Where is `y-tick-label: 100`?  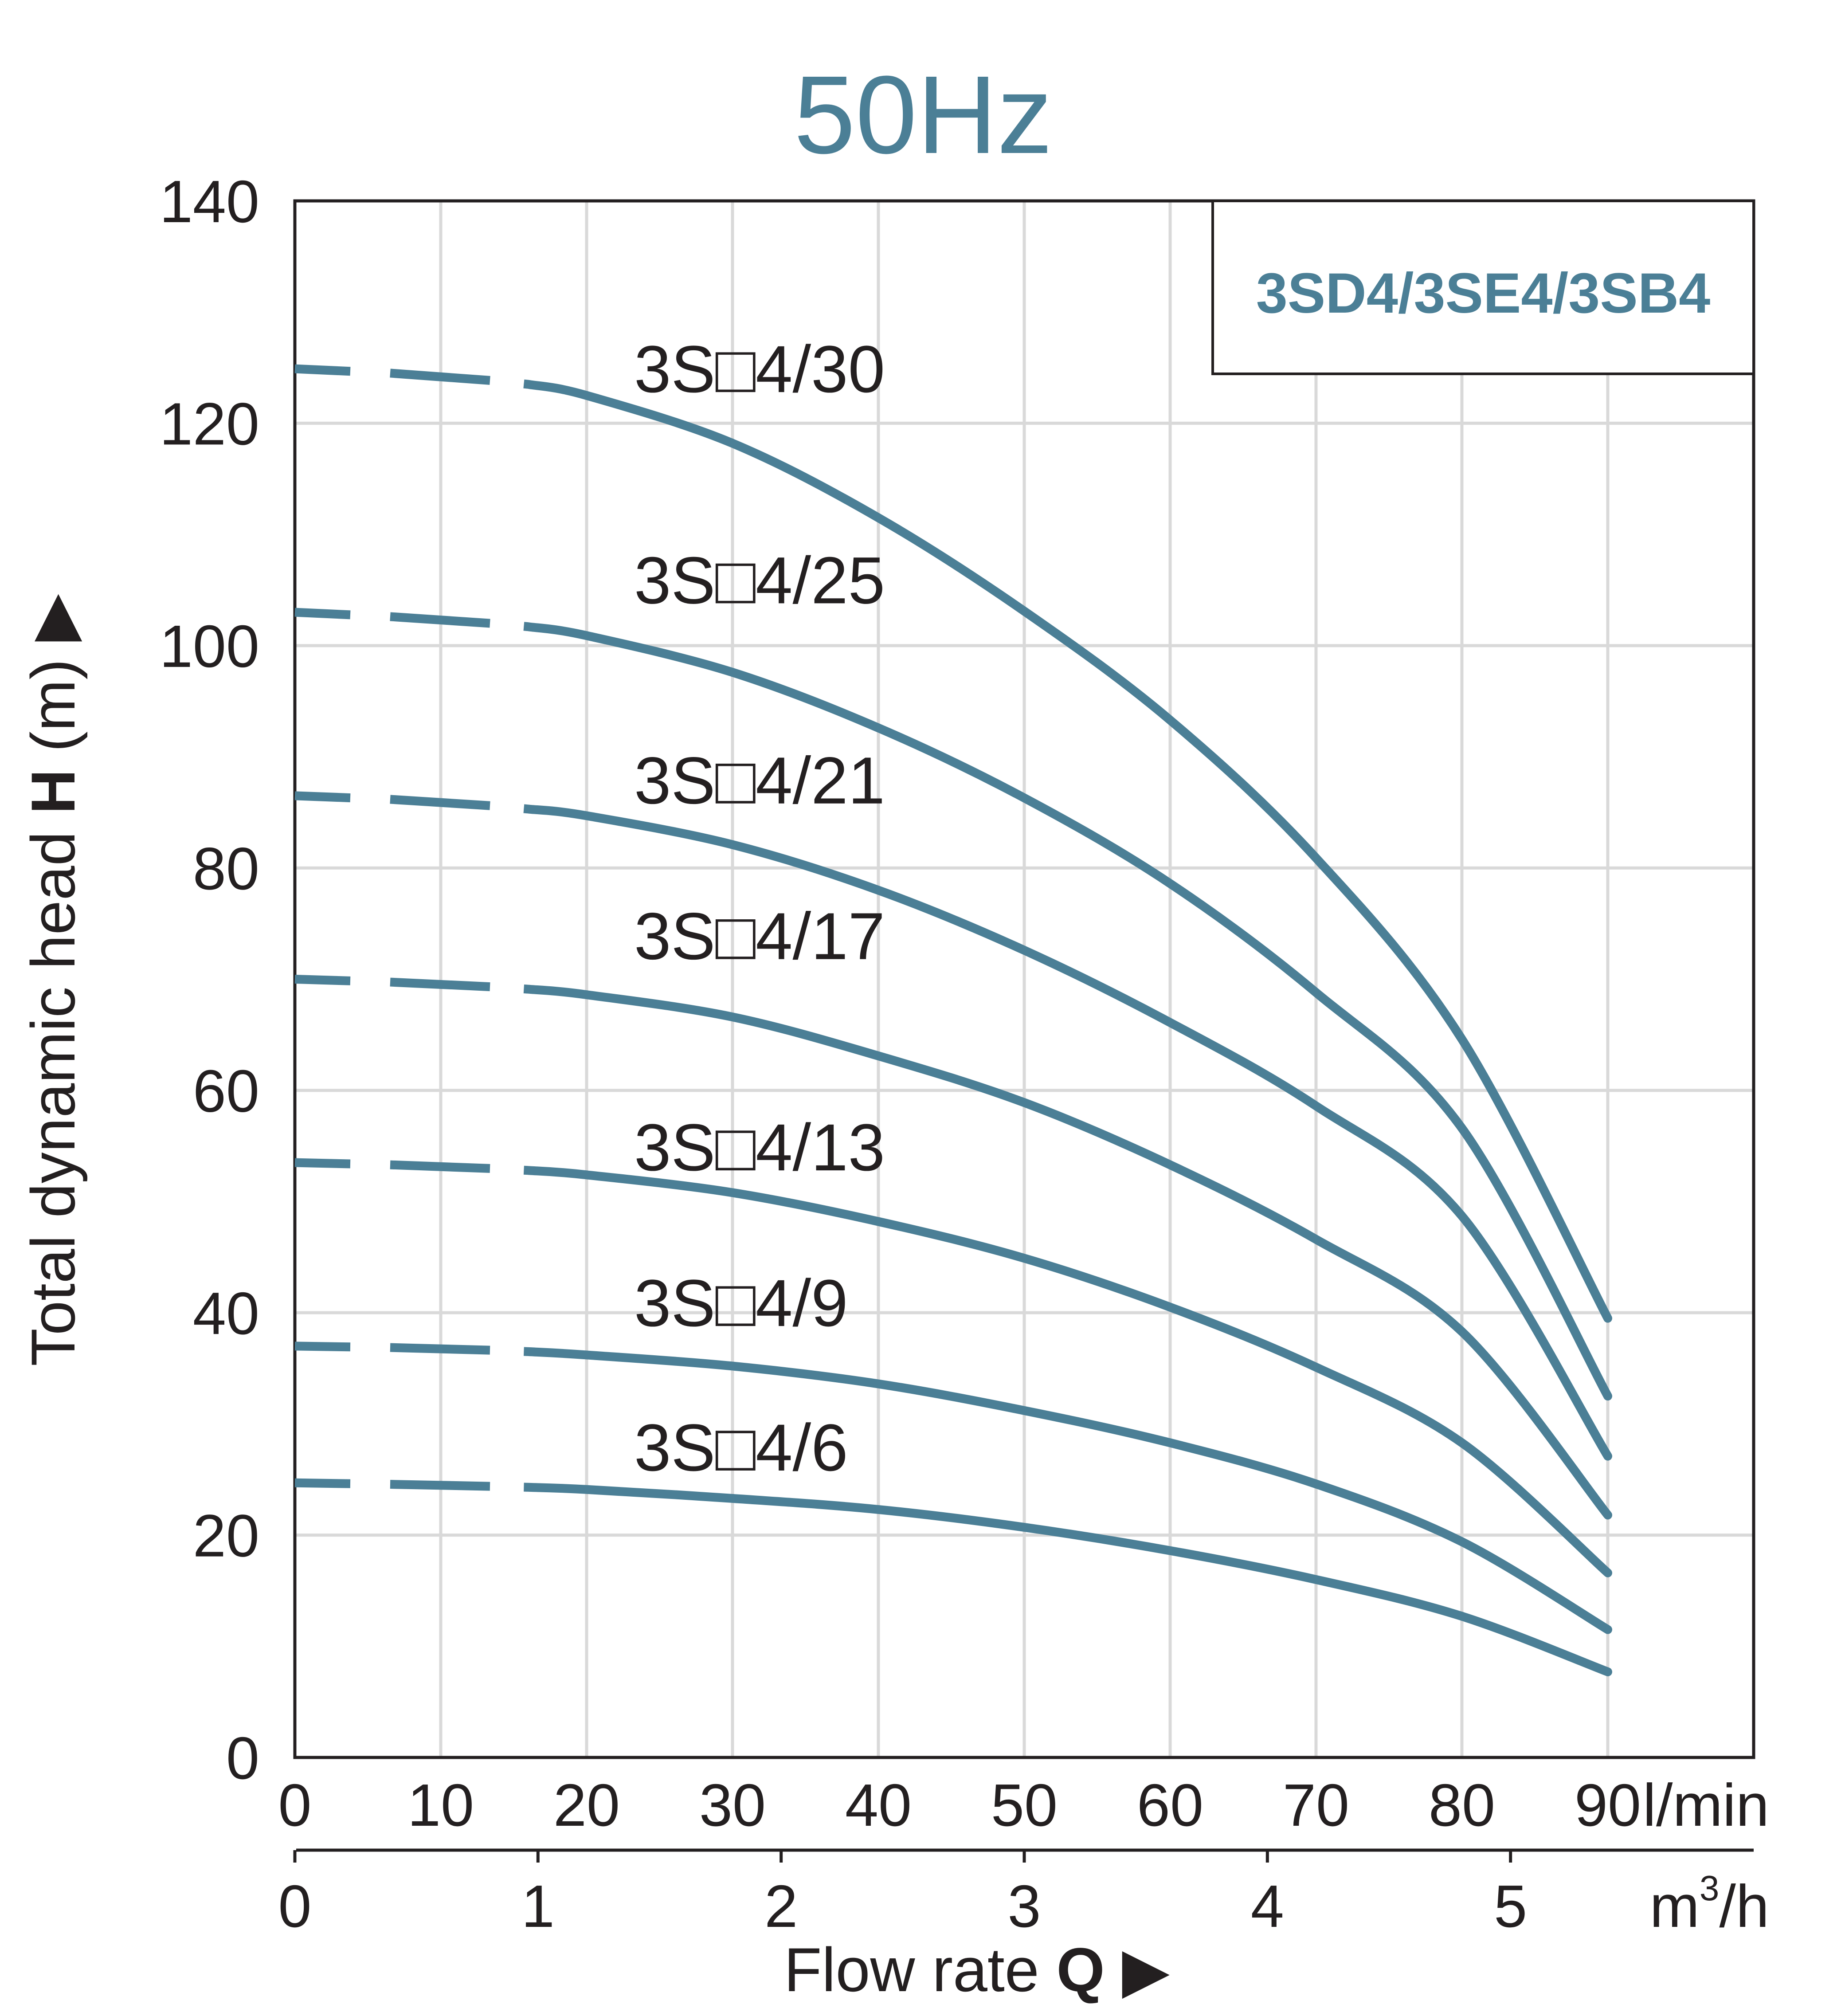
y-tick-label: 100 is located at coordinates (209, 647).